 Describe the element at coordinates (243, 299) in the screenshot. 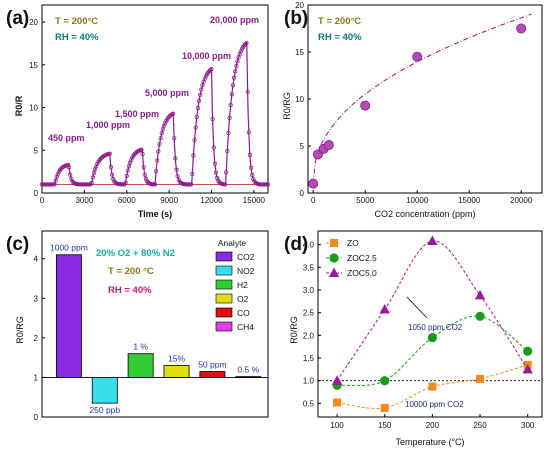

I see `panel-c-legend-label: O2` at that location.